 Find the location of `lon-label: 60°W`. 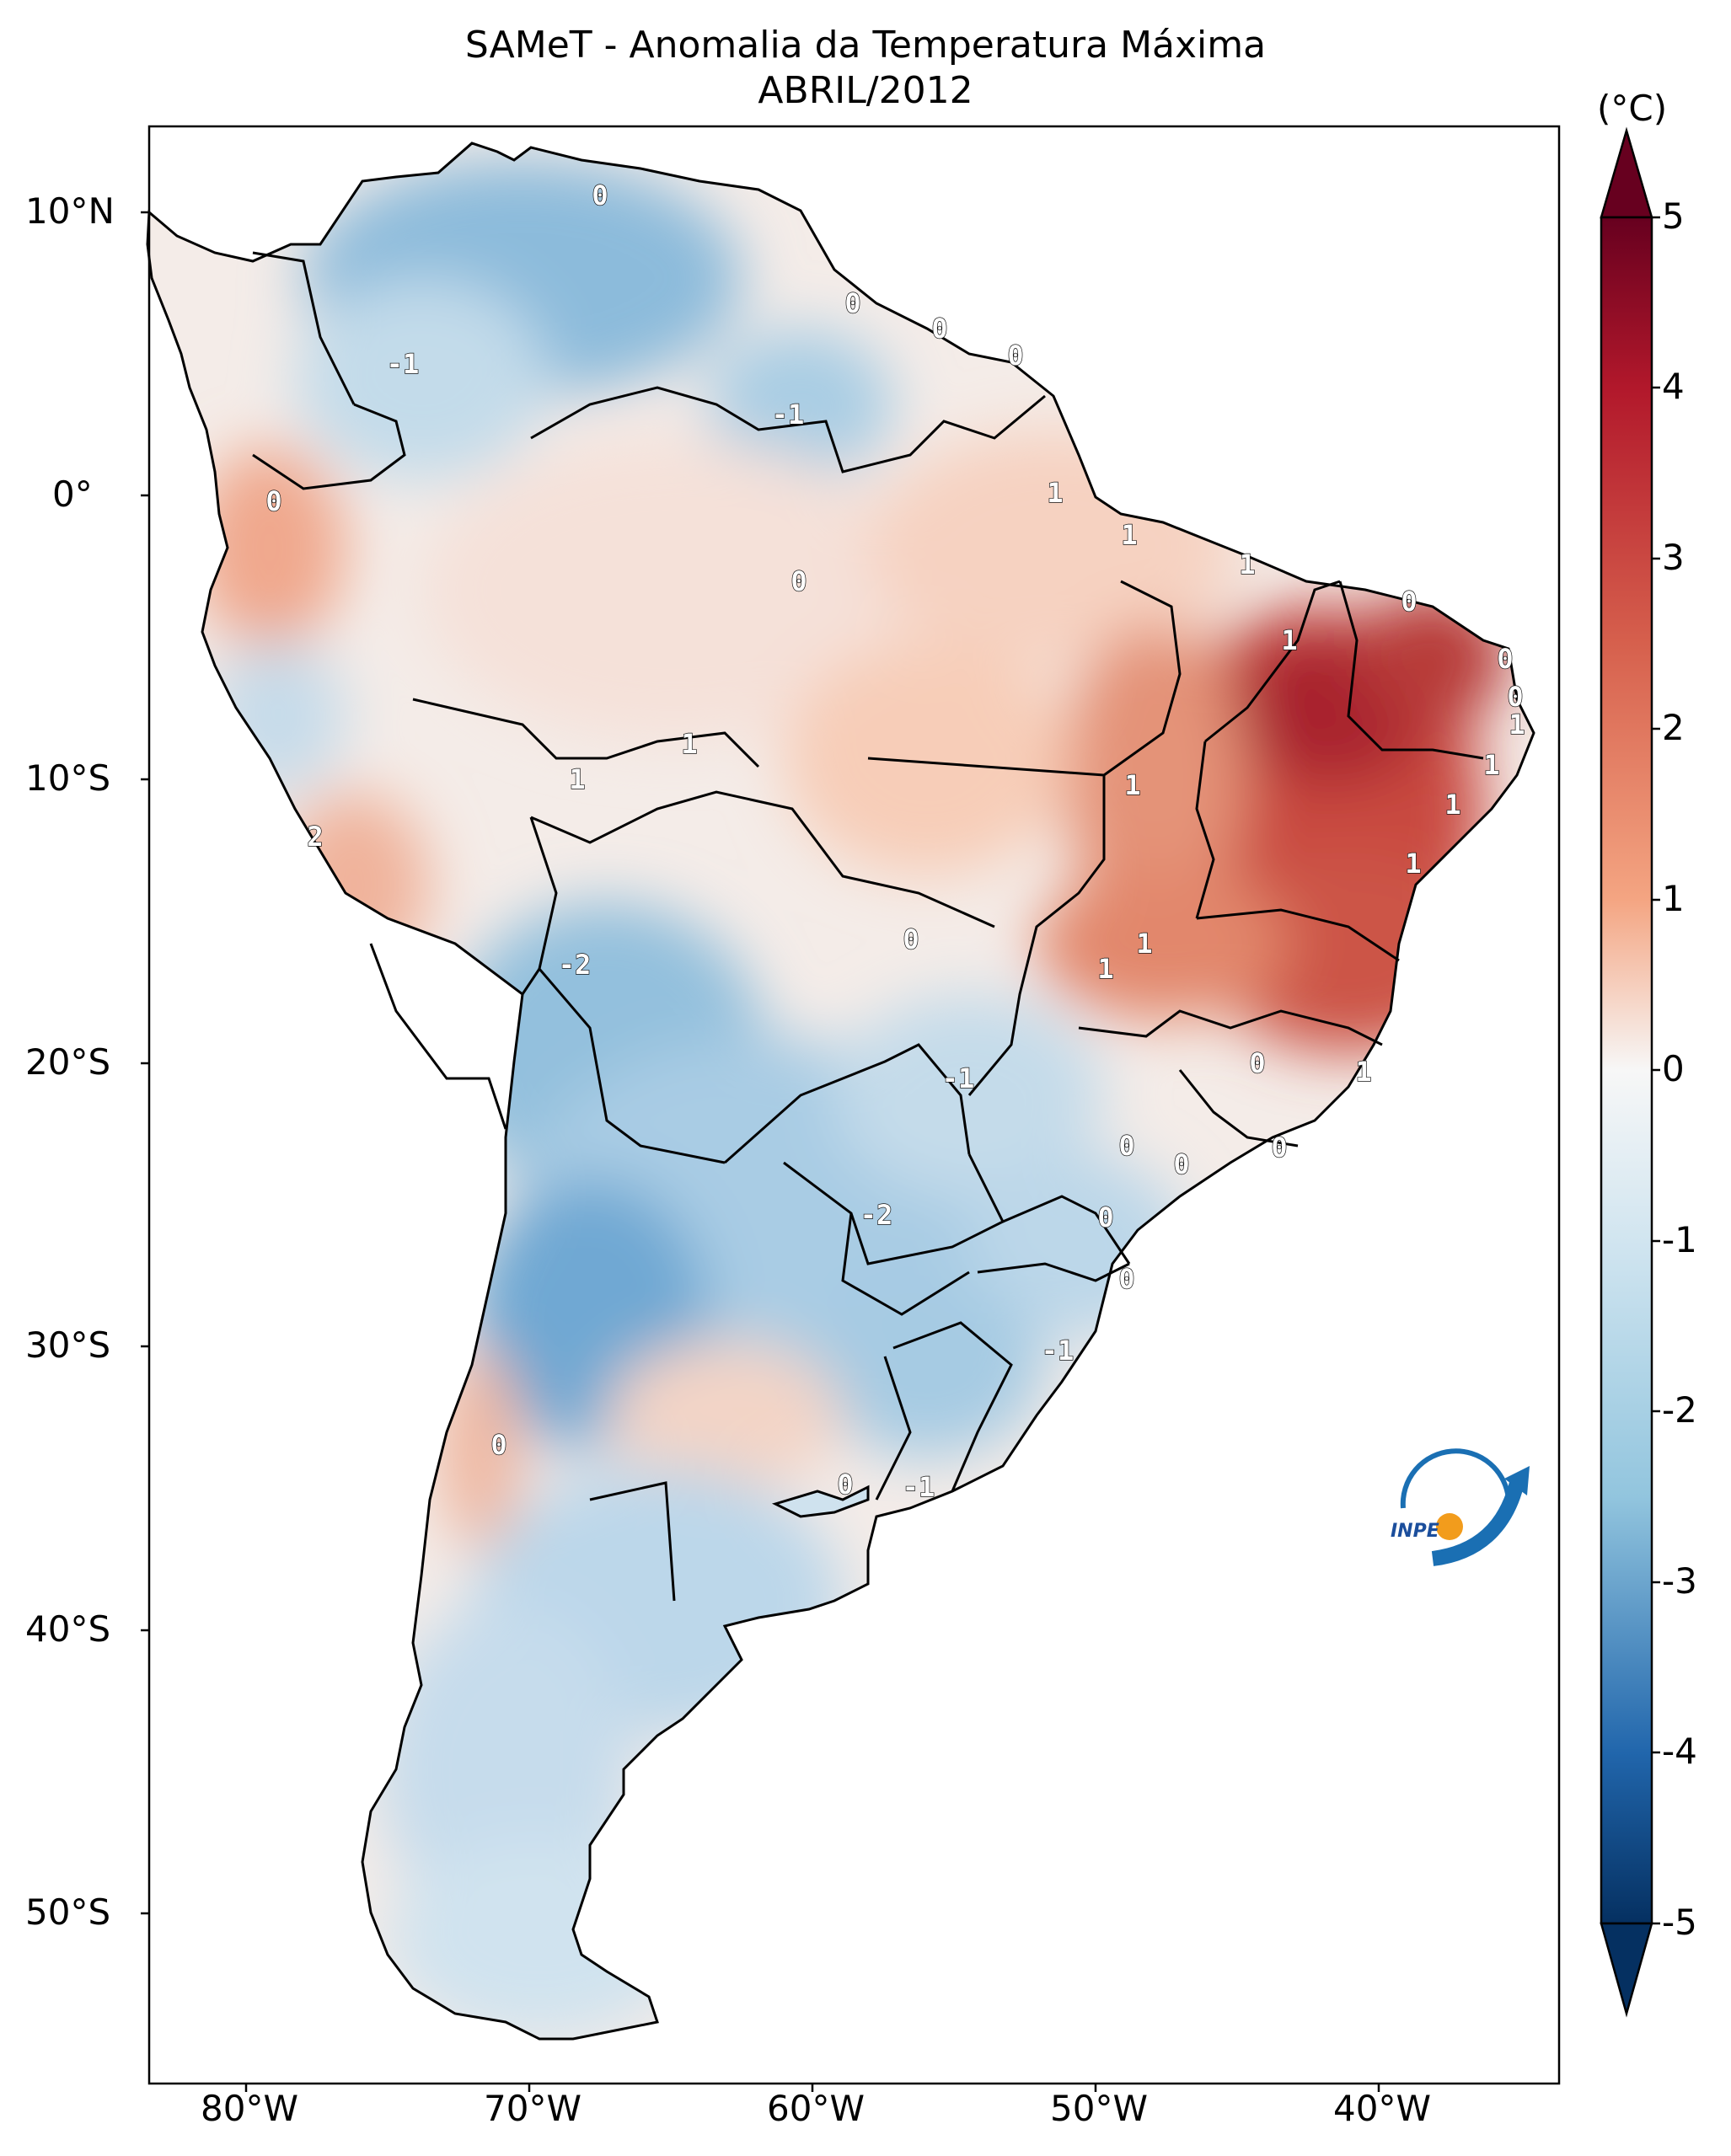

lon-label: 60°W is located at coordinates (816, 2108).